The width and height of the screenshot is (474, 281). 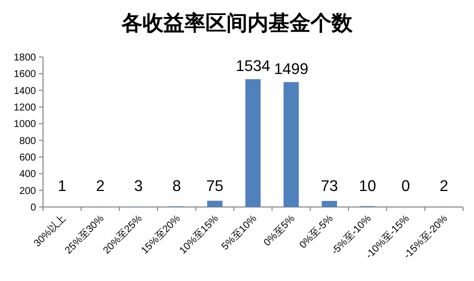 I want to click on y-tick-label: 800, so click(x=27, y=141).